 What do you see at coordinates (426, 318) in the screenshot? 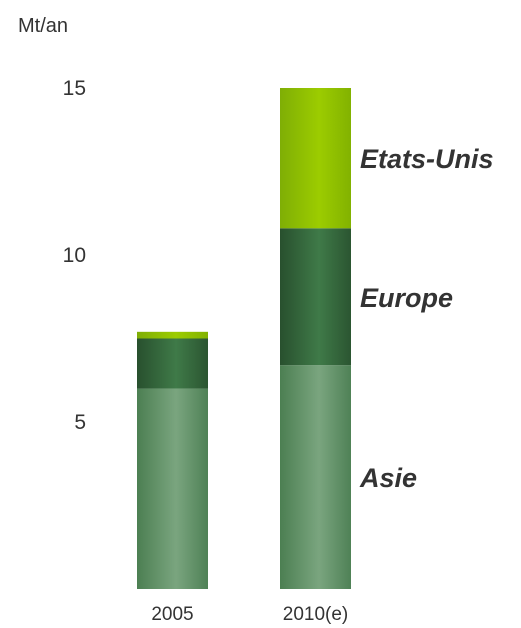
I see `series-labels: Asie Europe Etats-Unis` at bounding box center [426, 318].